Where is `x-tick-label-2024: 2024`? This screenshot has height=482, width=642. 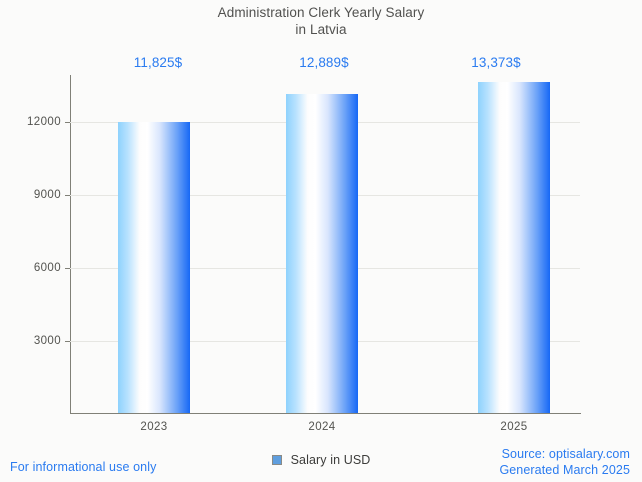
x-tick-label-2024: 2024 is located at coordinates (322, 427).